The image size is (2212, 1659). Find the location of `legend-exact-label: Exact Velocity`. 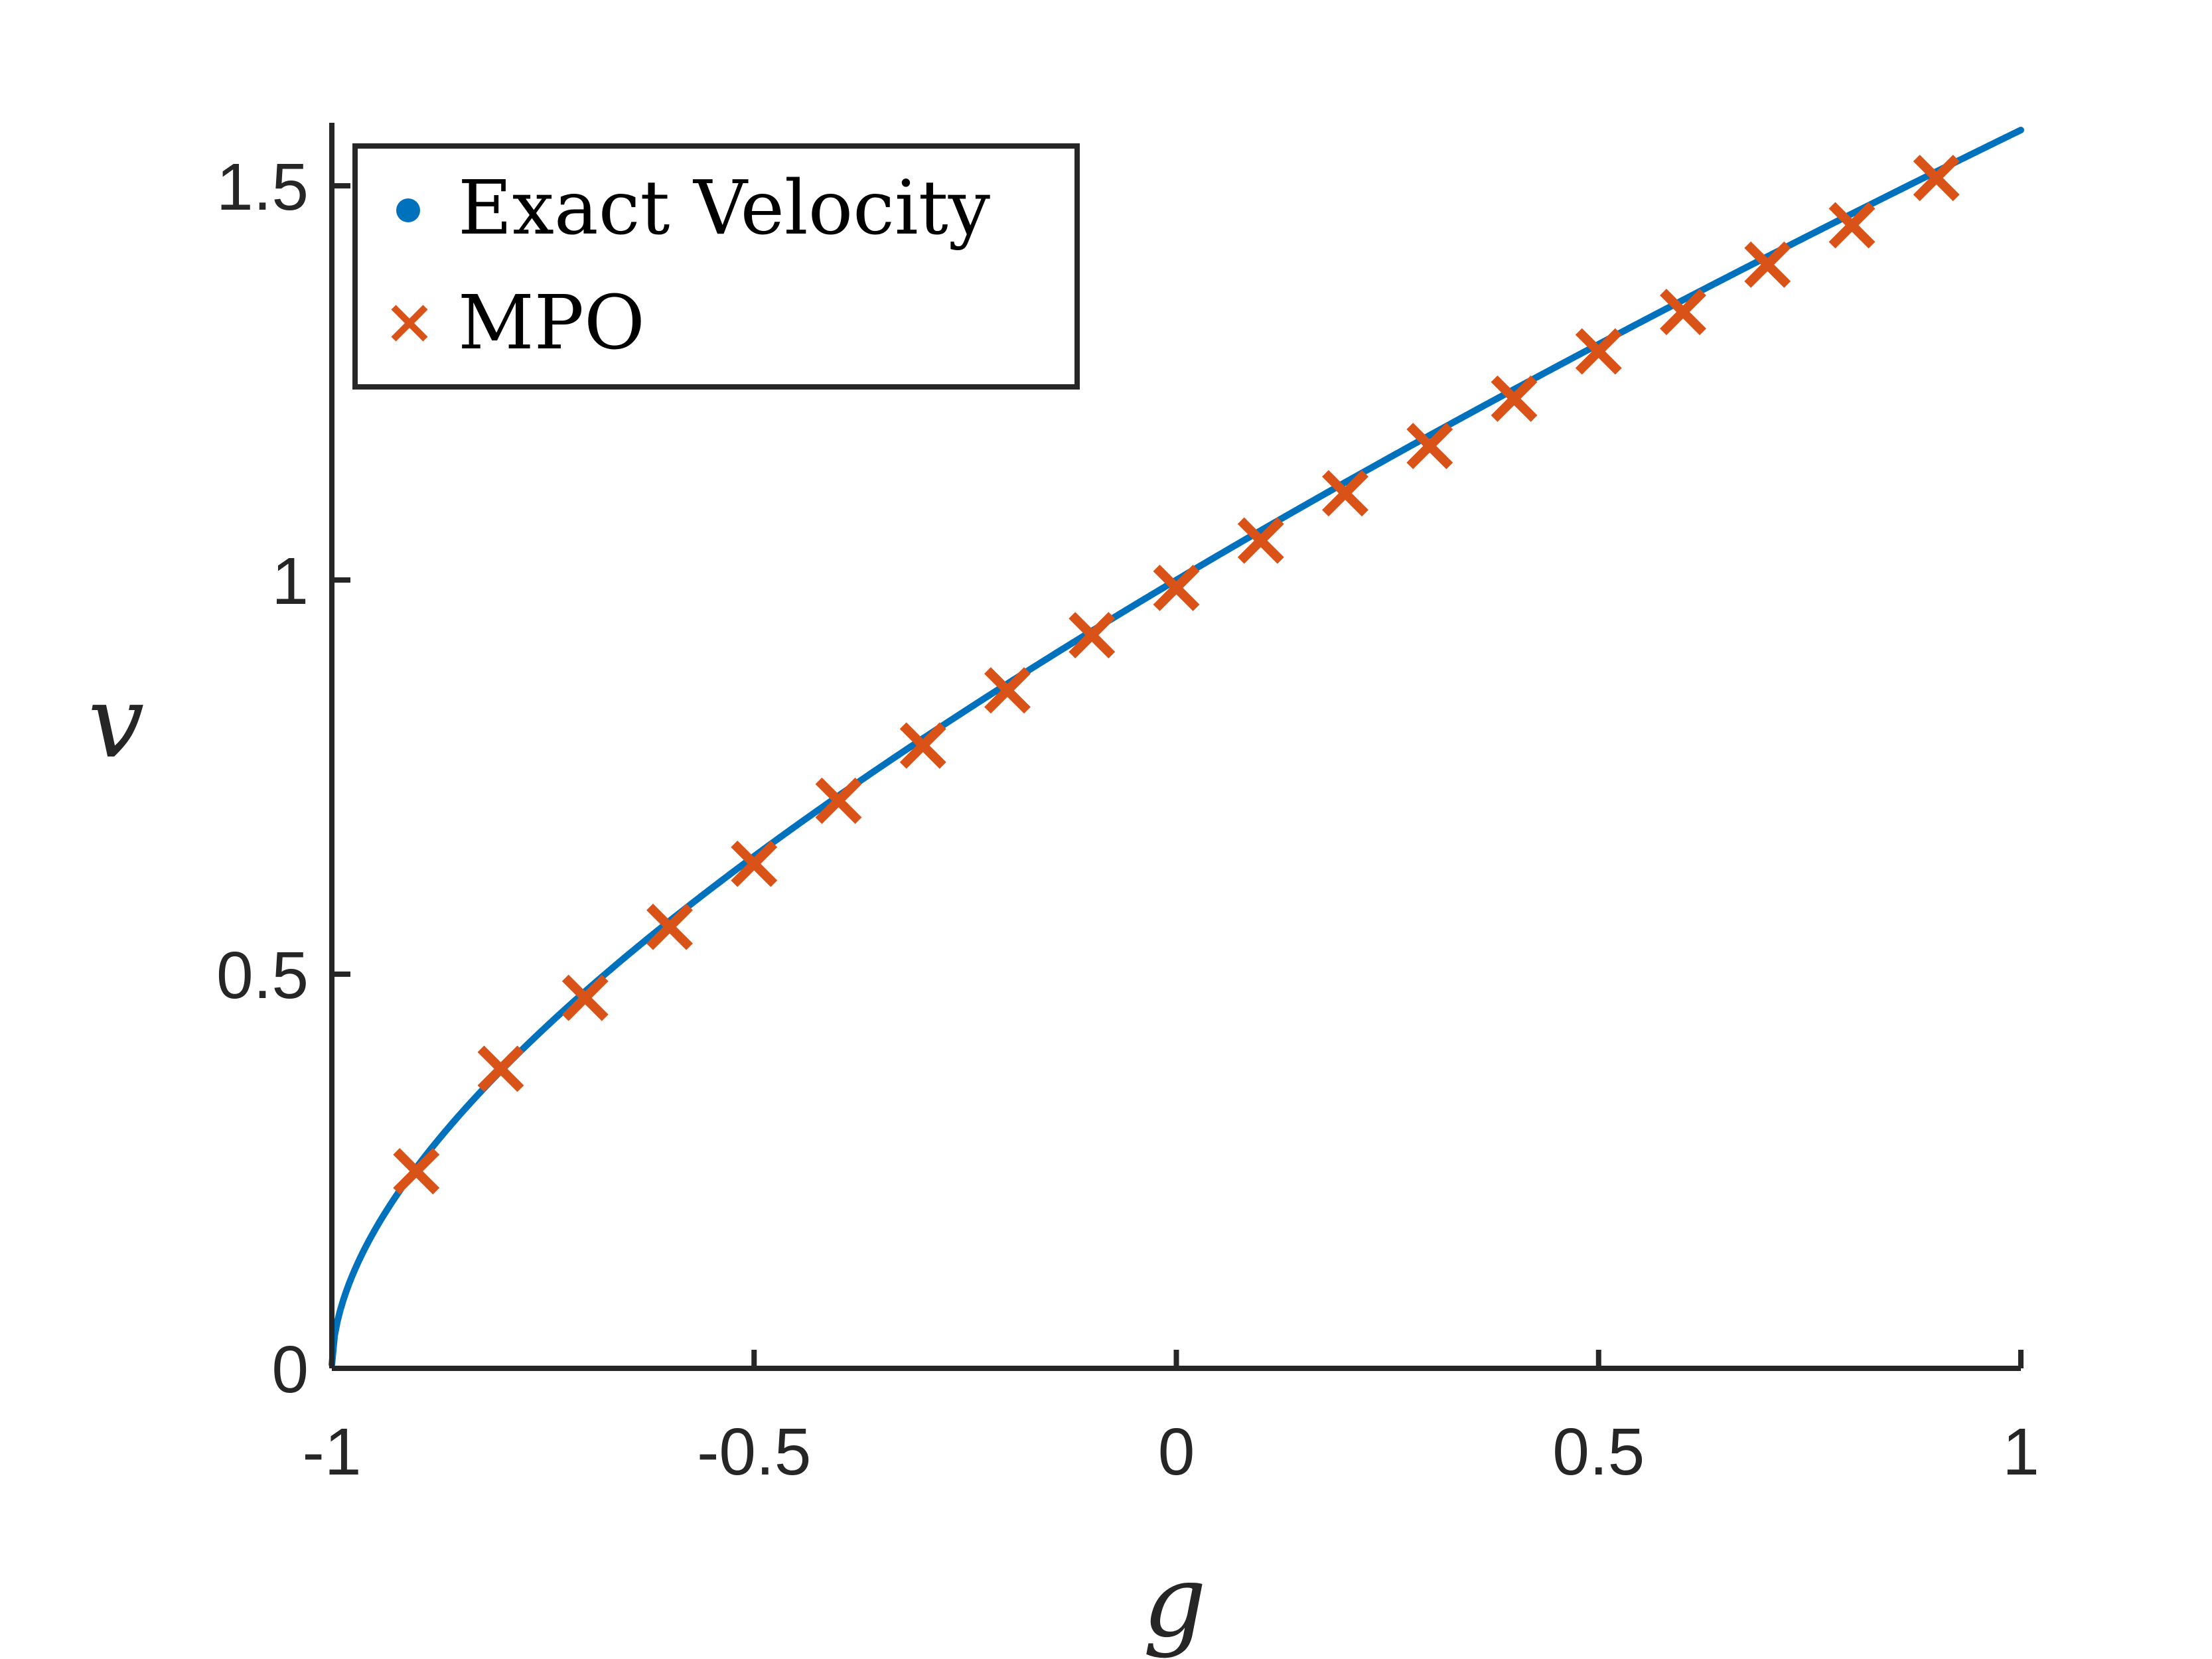

legend-exact-label: Exact Velocity is located at coordinates (724, 208).